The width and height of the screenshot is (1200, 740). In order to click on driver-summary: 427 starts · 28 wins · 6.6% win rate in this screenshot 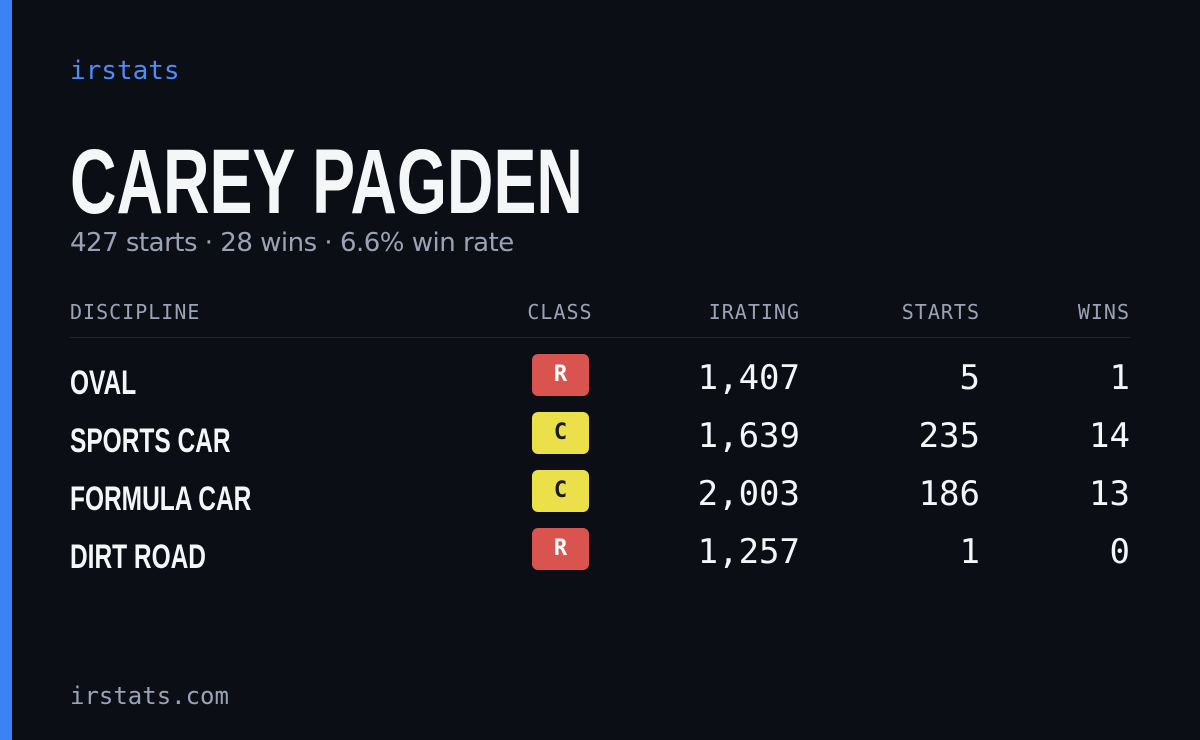, I will do `click(292, 243)`.